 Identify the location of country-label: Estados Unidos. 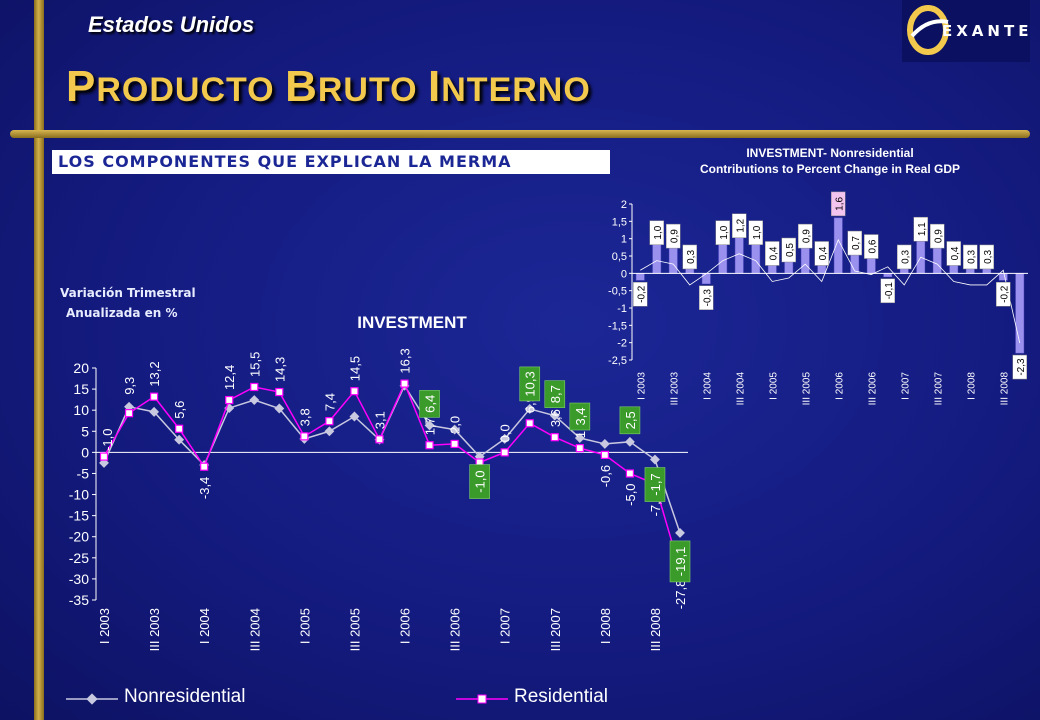
(171, 24).